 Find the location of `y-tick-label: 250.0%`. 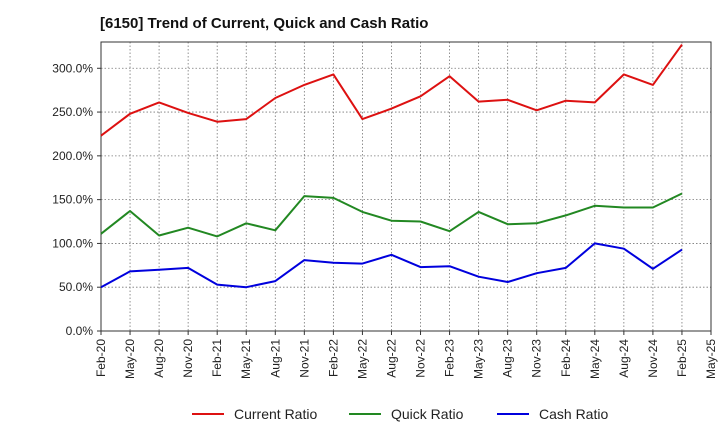

y-tick-label: 250.0% is located at coordinates (72, 112).